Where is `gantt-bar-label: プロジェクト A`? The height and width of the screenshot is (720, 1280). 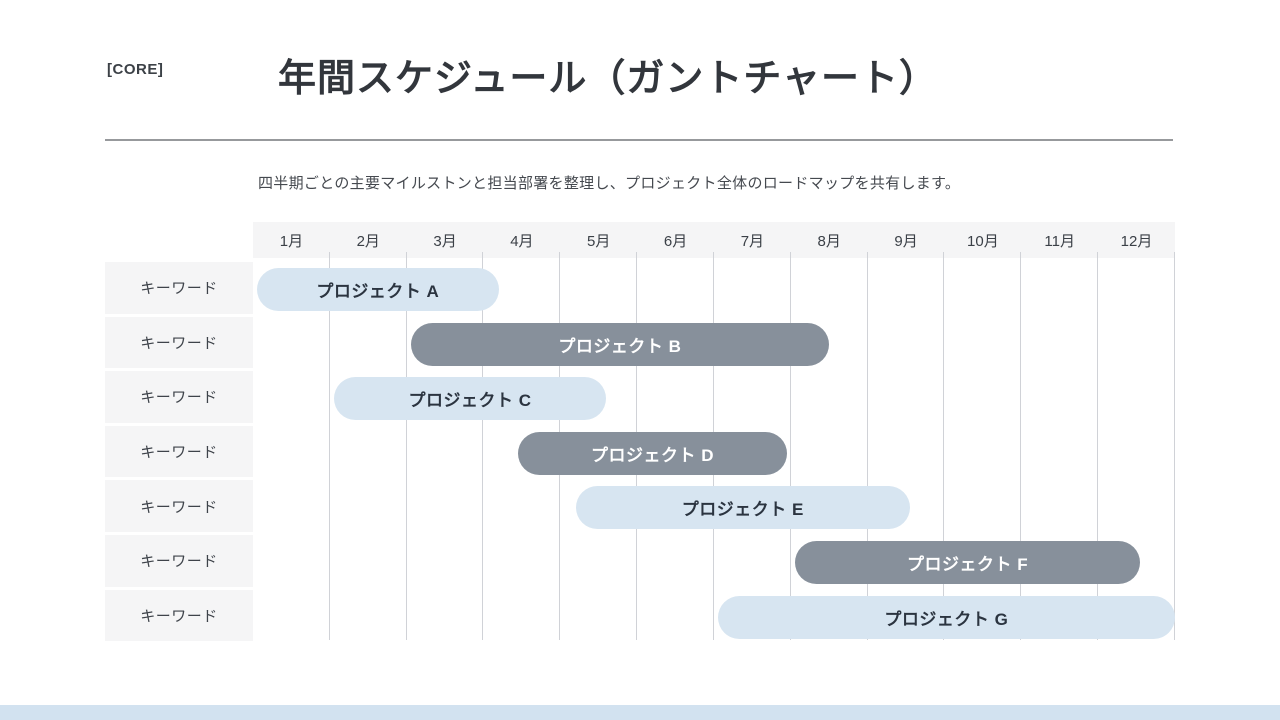 gantt-bar-label: プロジェクト A is located at coordinates (378, 291).